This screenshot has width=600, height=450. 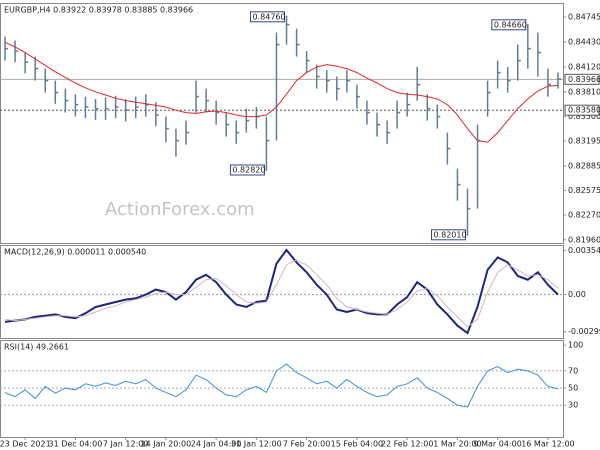 What do you see at coordinates (584, 215) in the screenshot?
I see `y-tick-label: 0.82270` at bounding box center [584, 215].